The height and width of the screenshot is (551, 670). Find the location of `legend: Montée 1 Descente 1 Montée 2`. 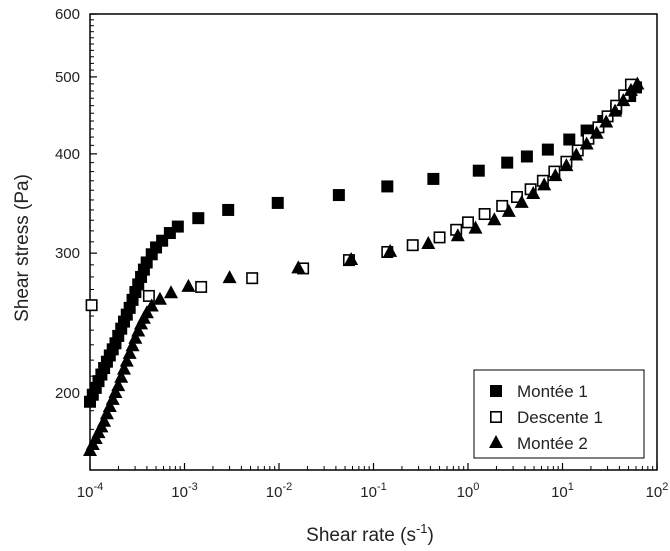

legend: Montée 1 Descente 1 Montée 2 is located at coordinates (559, 414).